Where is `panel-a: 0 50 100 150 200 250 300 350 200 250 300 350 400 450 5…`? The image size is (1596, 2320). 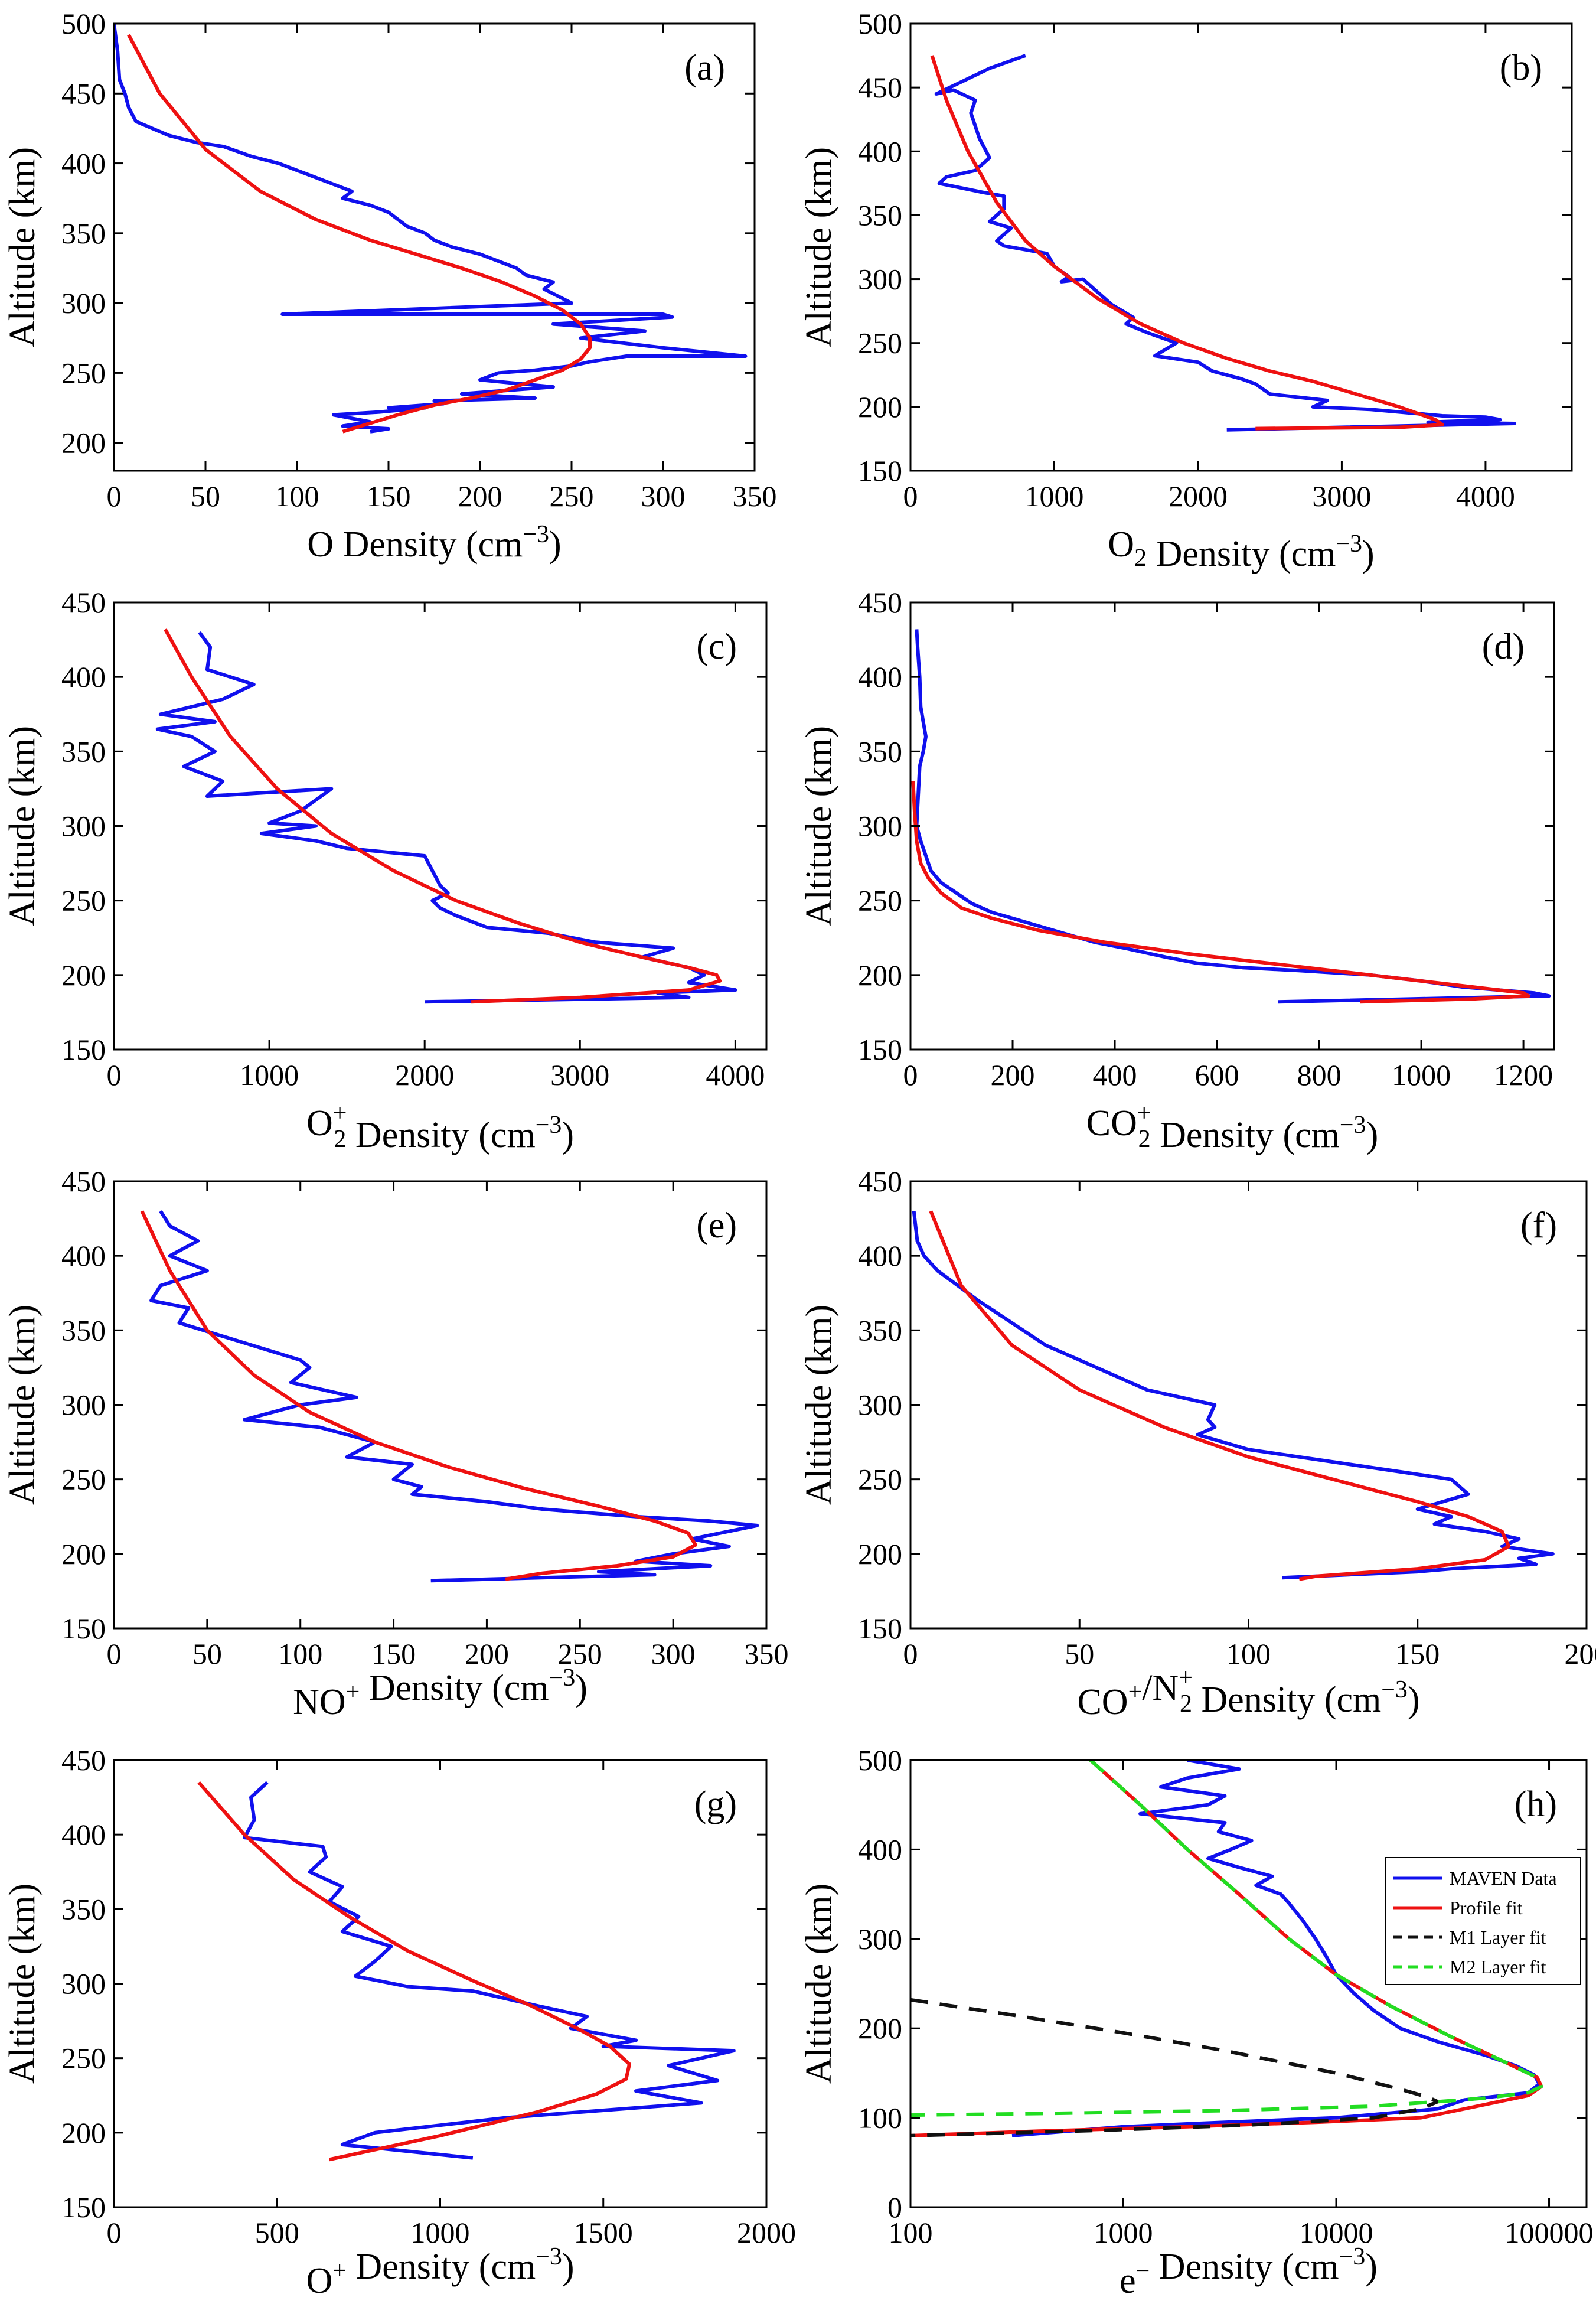
panel-a: 0 50 100 150 200 250 300 350 200 250 300 350 400 450 5… is located at coordinates (389, 286).